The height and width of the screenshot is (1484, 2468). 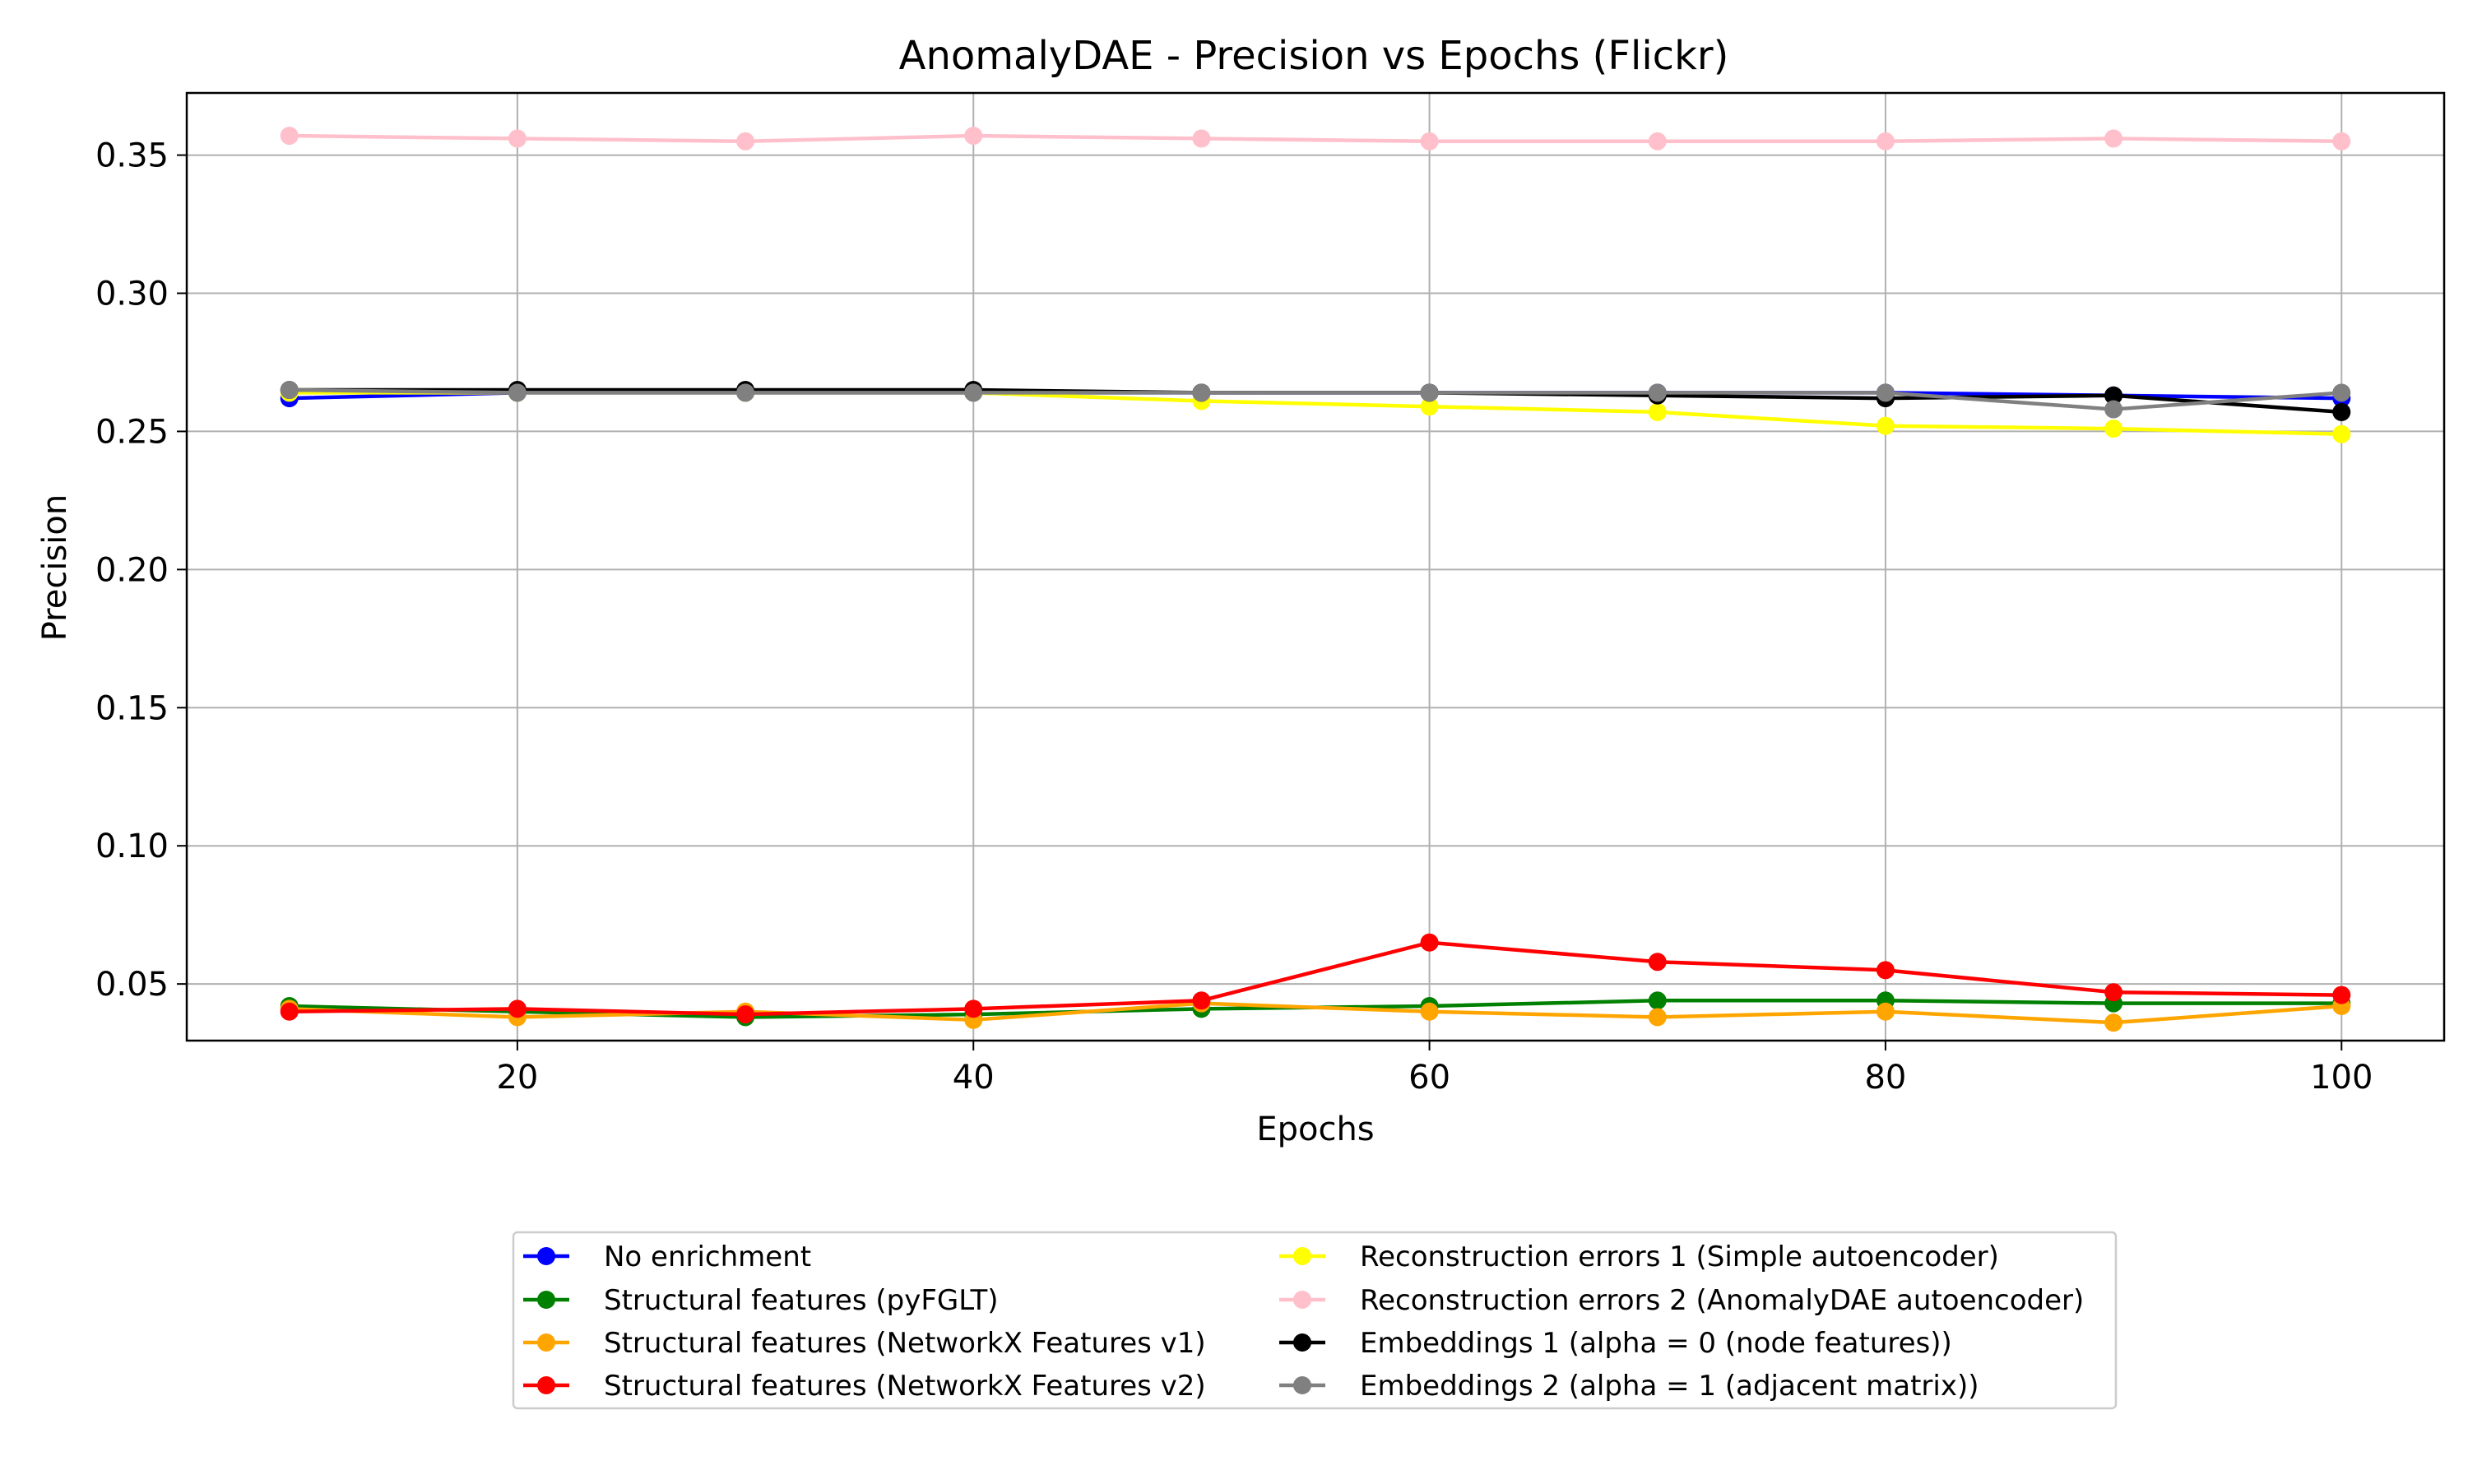 What do you see at coordinates (801, 1300) in the screenshot?
I see `legend-label: Structural features (pyFGLT)` at bounding box center [801, 1300].